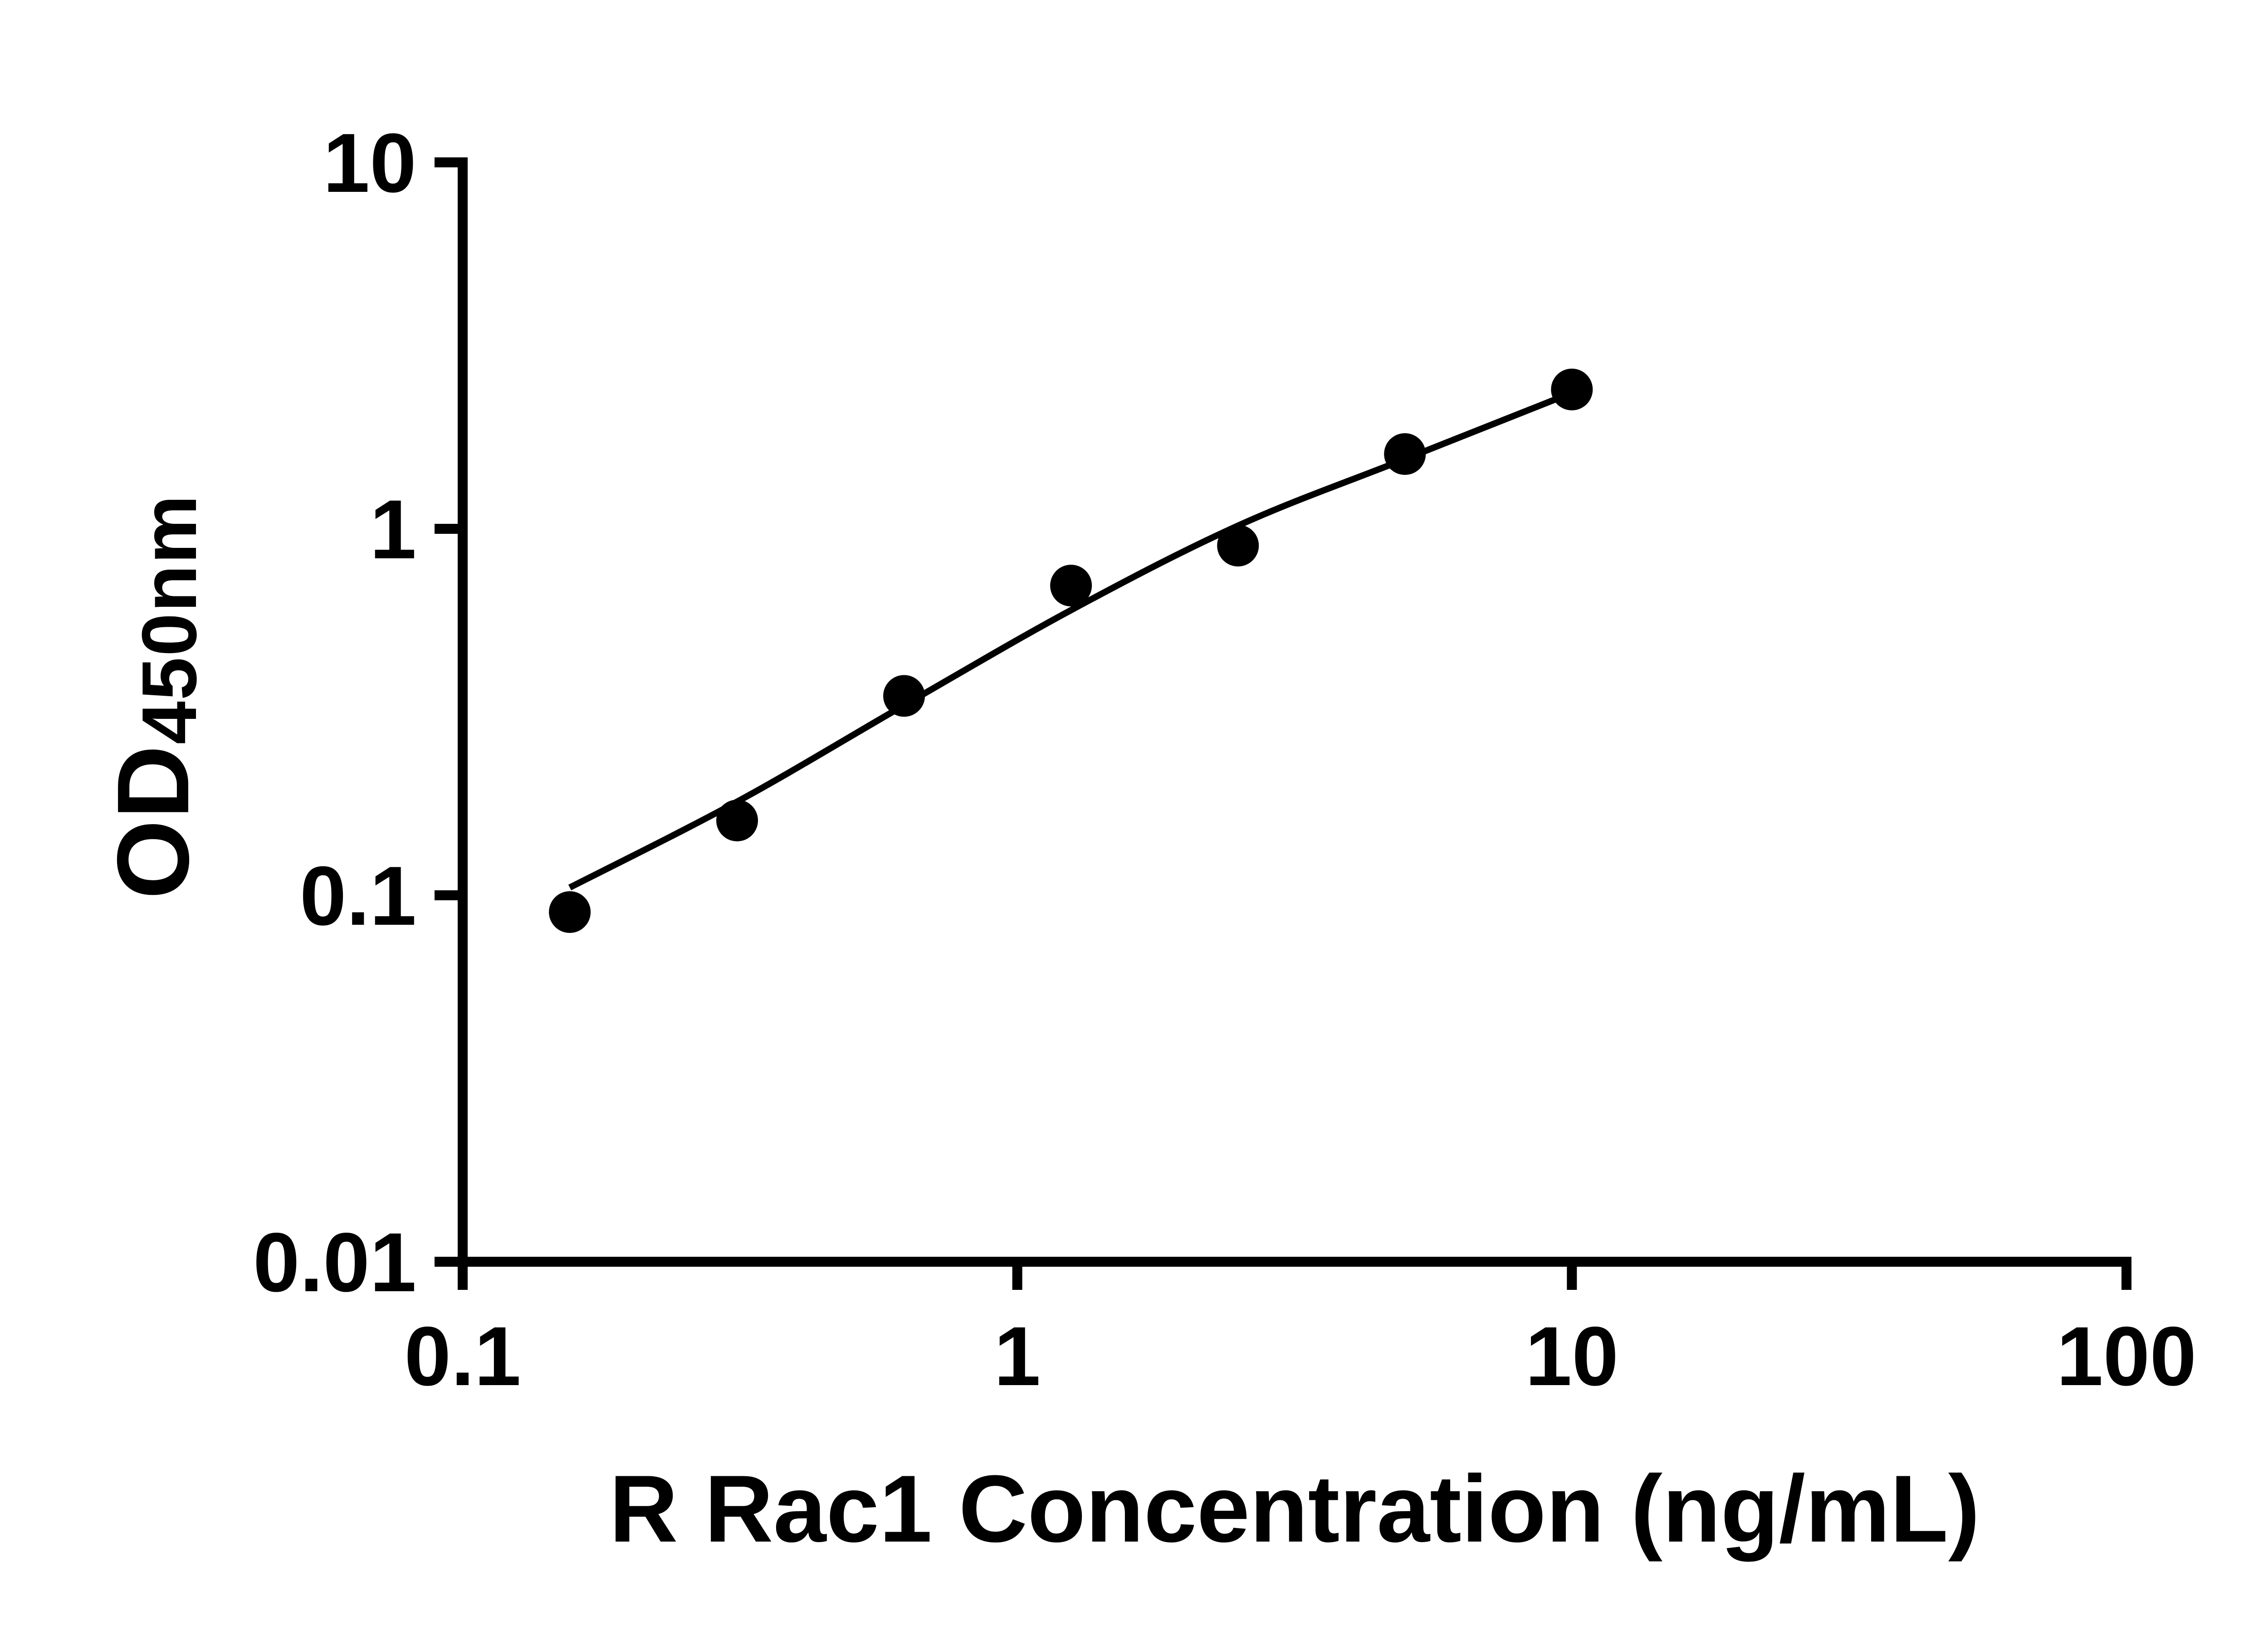  I want to click on y-axis-title: OD450nm, so click(154, 696).